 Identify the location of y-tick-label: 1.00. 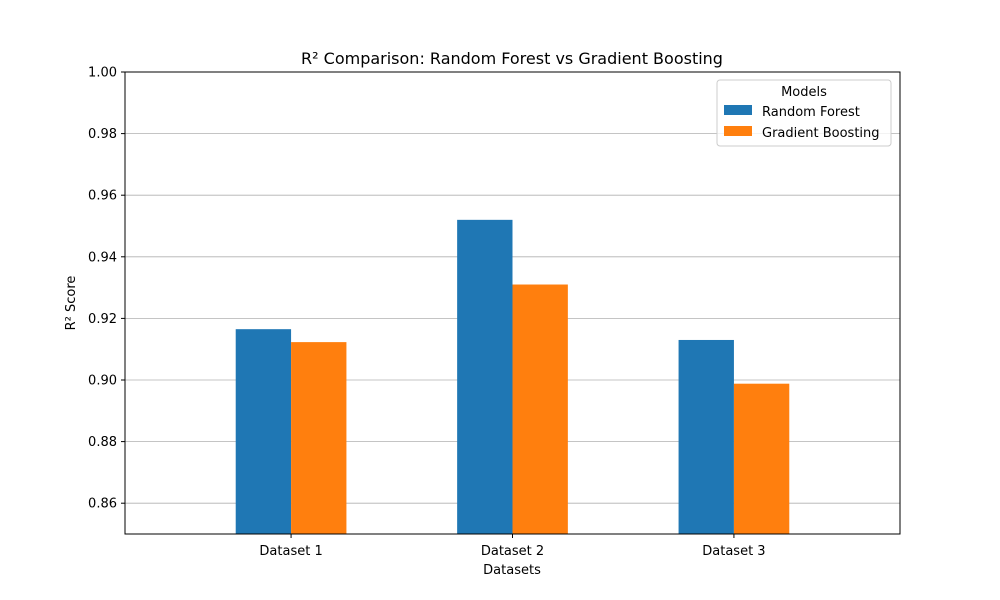
(102, 73).